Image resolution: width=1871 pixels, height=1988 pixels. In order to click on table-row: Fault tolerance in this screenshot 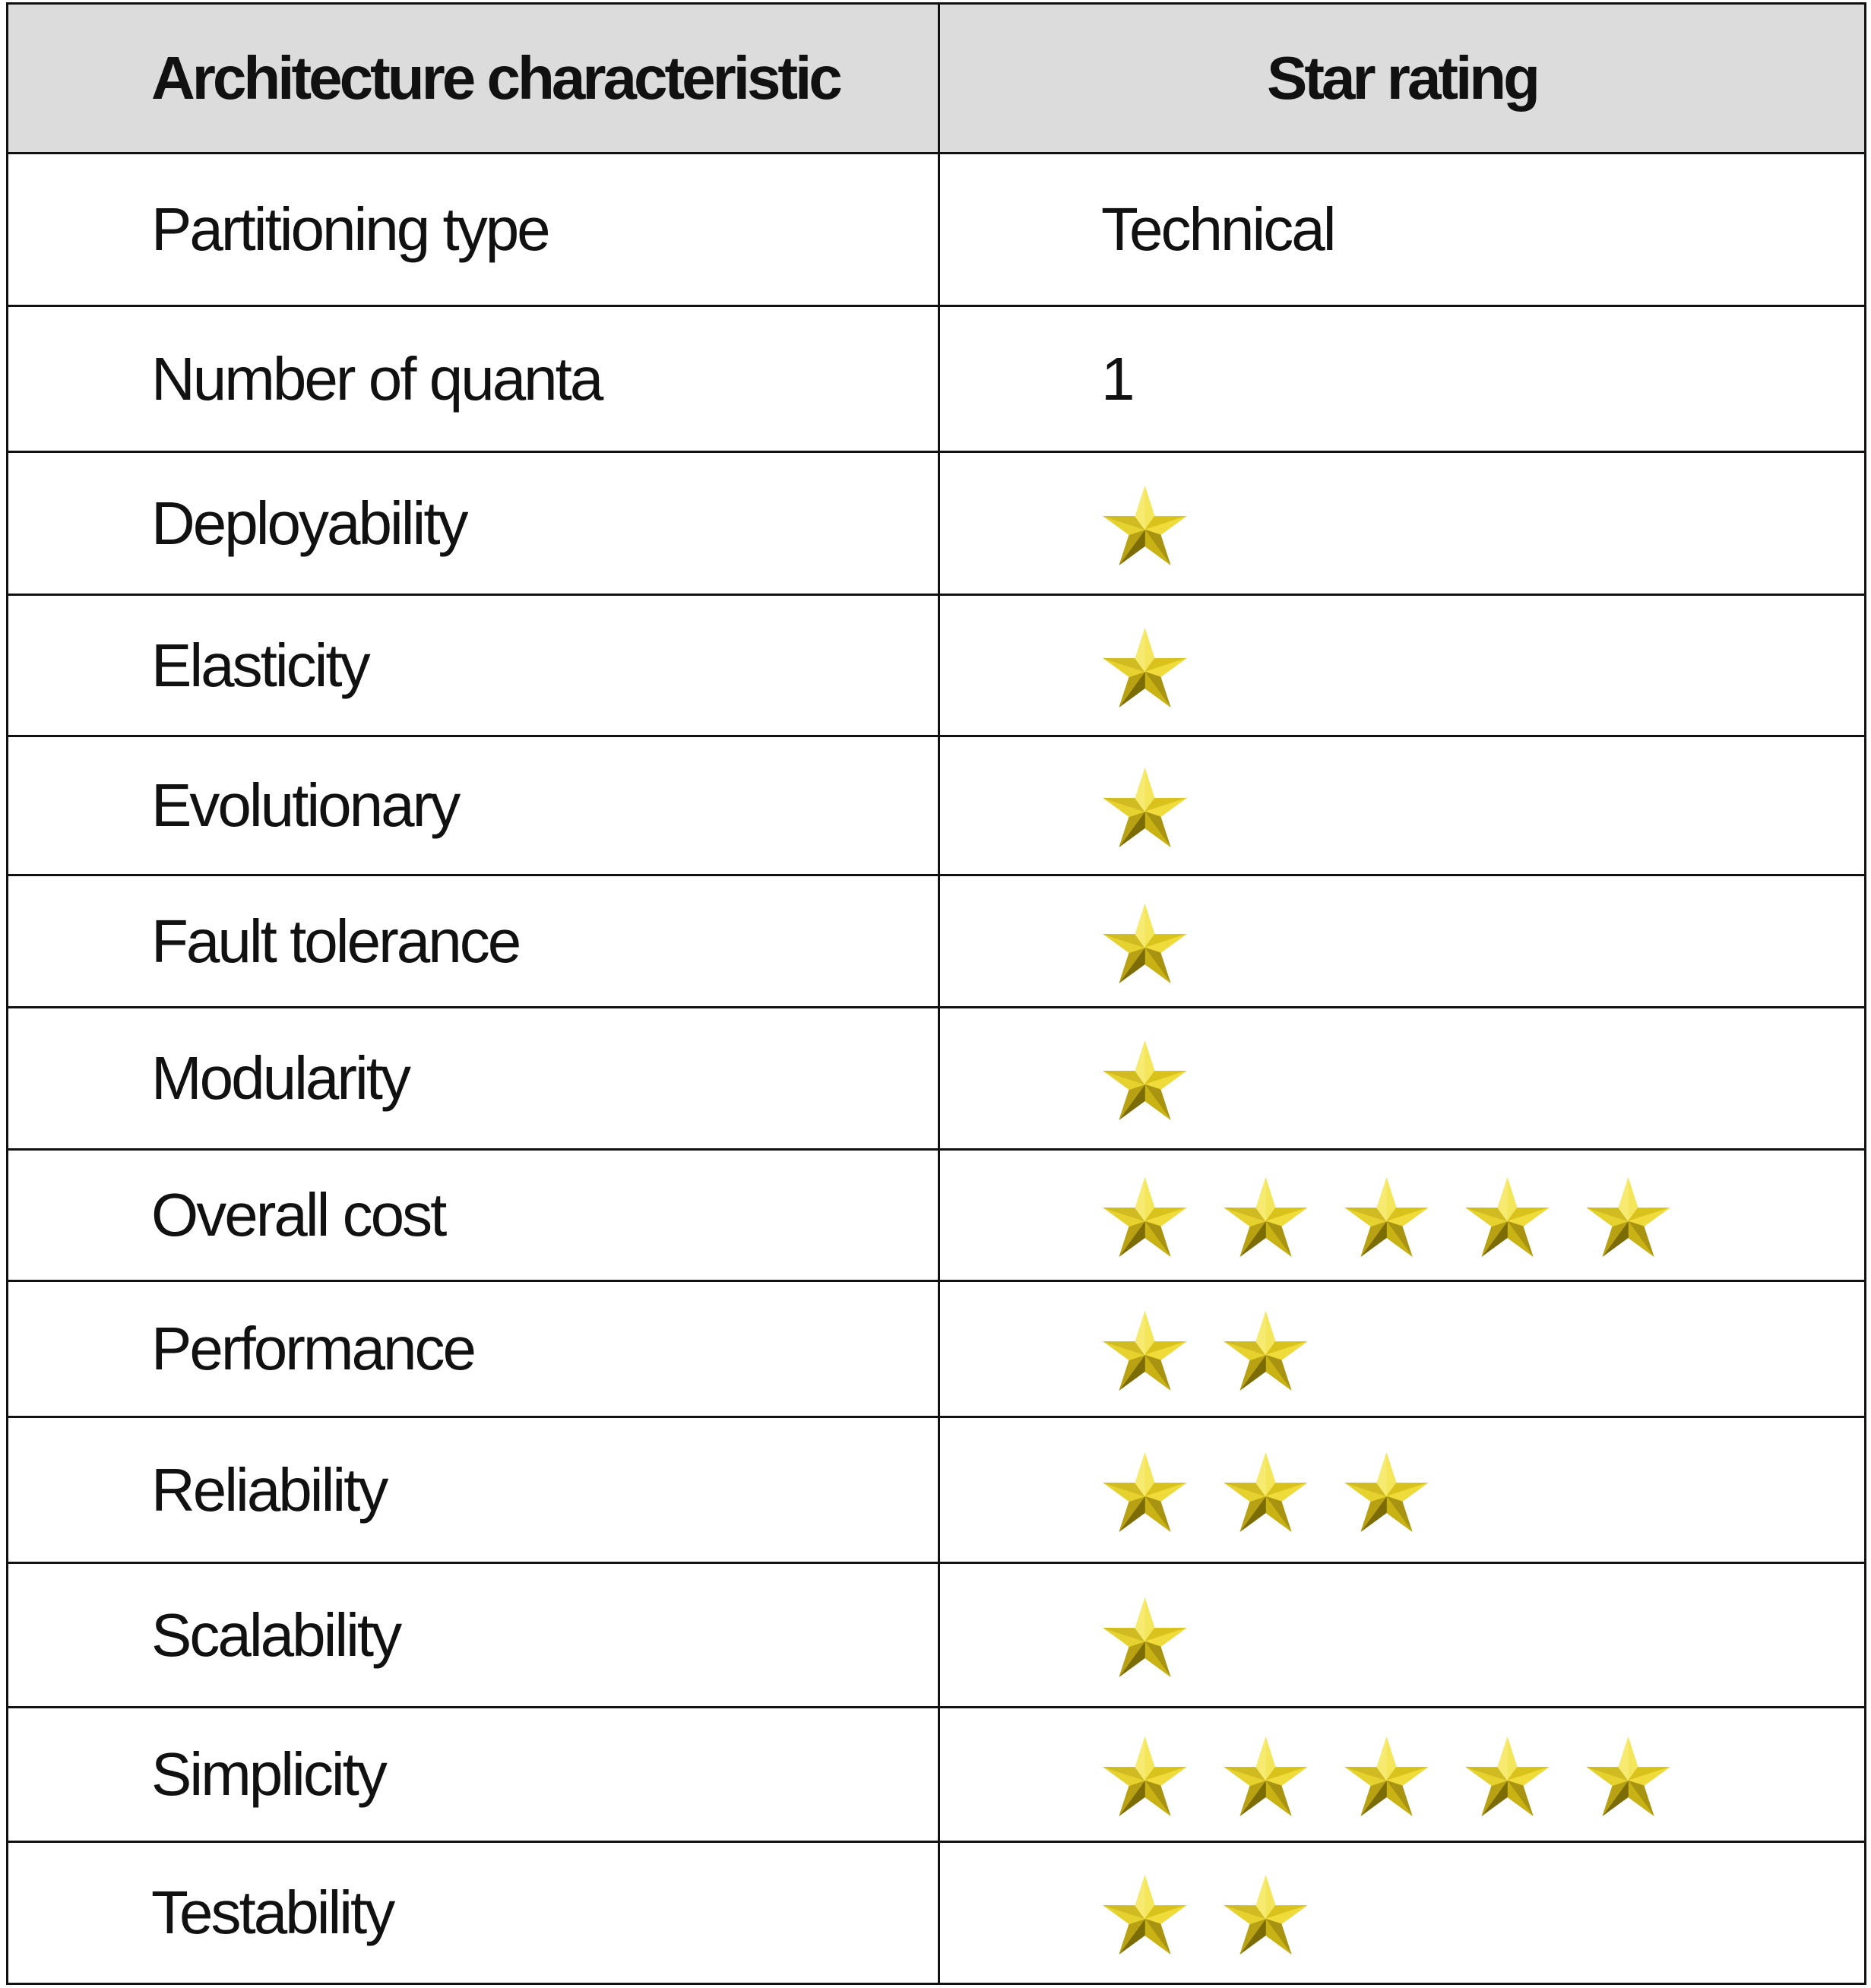, I will do `click(936, 941)`.